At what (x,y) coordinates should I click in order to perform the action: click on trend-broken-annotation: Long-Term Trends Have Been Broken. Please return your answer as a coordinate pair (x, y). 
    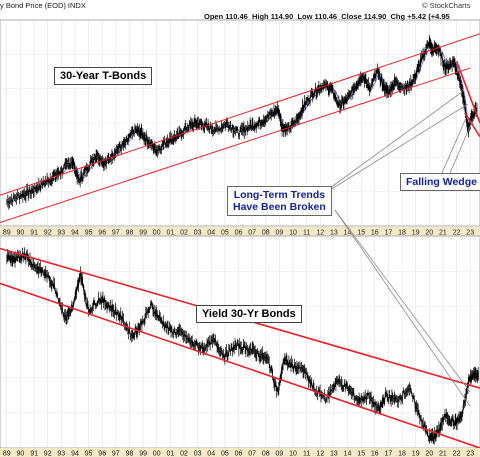
    Looking at the image, I should click on (279, 201).